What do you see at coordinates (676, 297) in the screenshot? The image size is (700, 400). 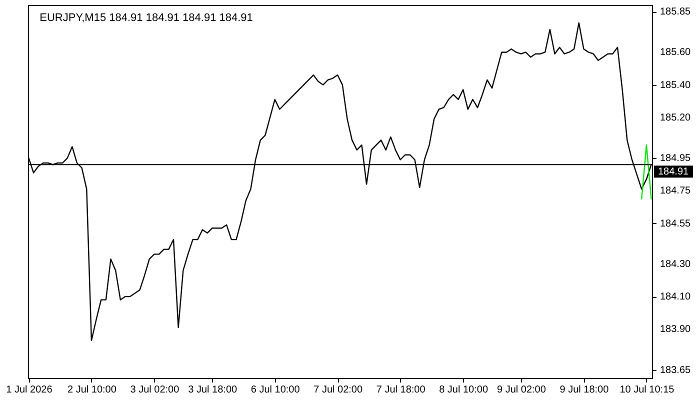 I see `y-tick-label: 184.10` at bounding box center [676, 297].